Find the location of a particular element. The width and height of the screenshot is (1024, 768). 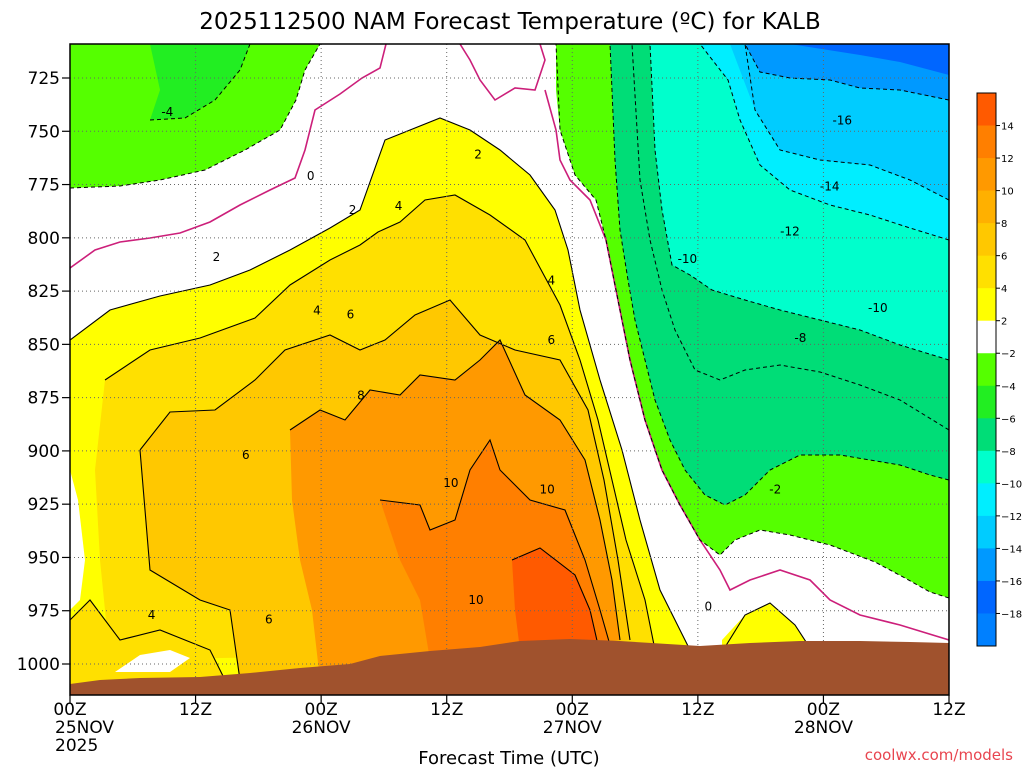

colorbar-label: −14 is located at coordinates (1011, 549).